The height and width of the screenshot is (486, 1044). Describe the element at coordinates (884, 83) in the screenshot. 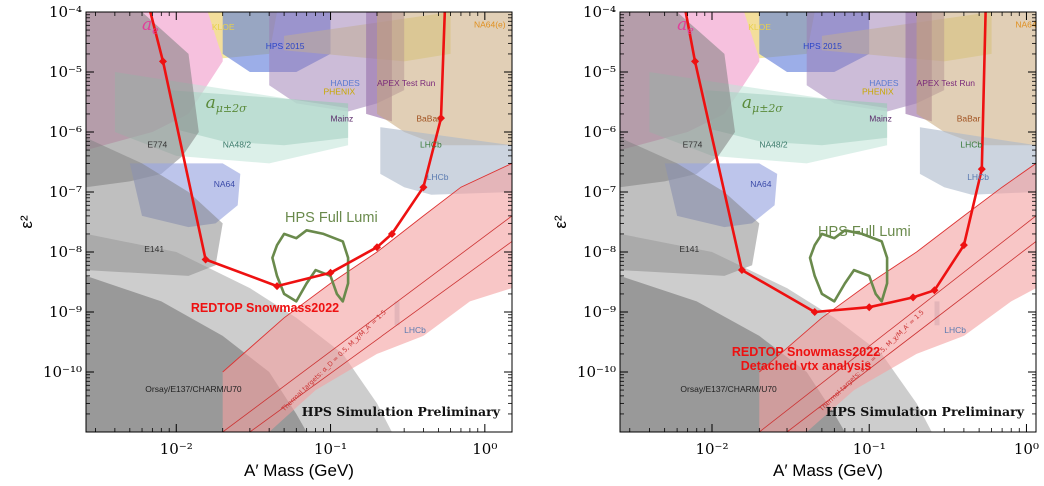

I see `right-region-label: HADES` at that location.